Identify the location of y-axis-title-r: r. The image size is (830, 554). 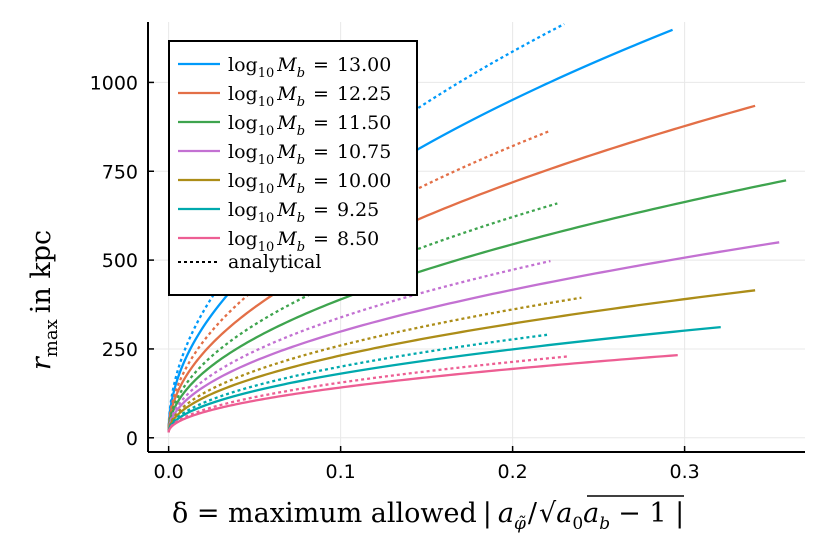
(41, 362).